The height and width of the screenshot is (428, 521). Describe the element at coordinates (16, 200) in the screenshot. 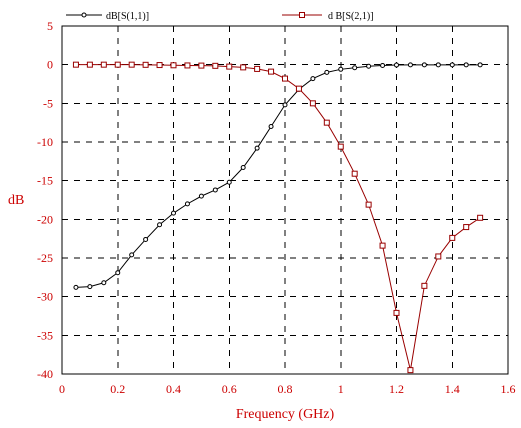

I see `y-axis-label: dB` at that location.